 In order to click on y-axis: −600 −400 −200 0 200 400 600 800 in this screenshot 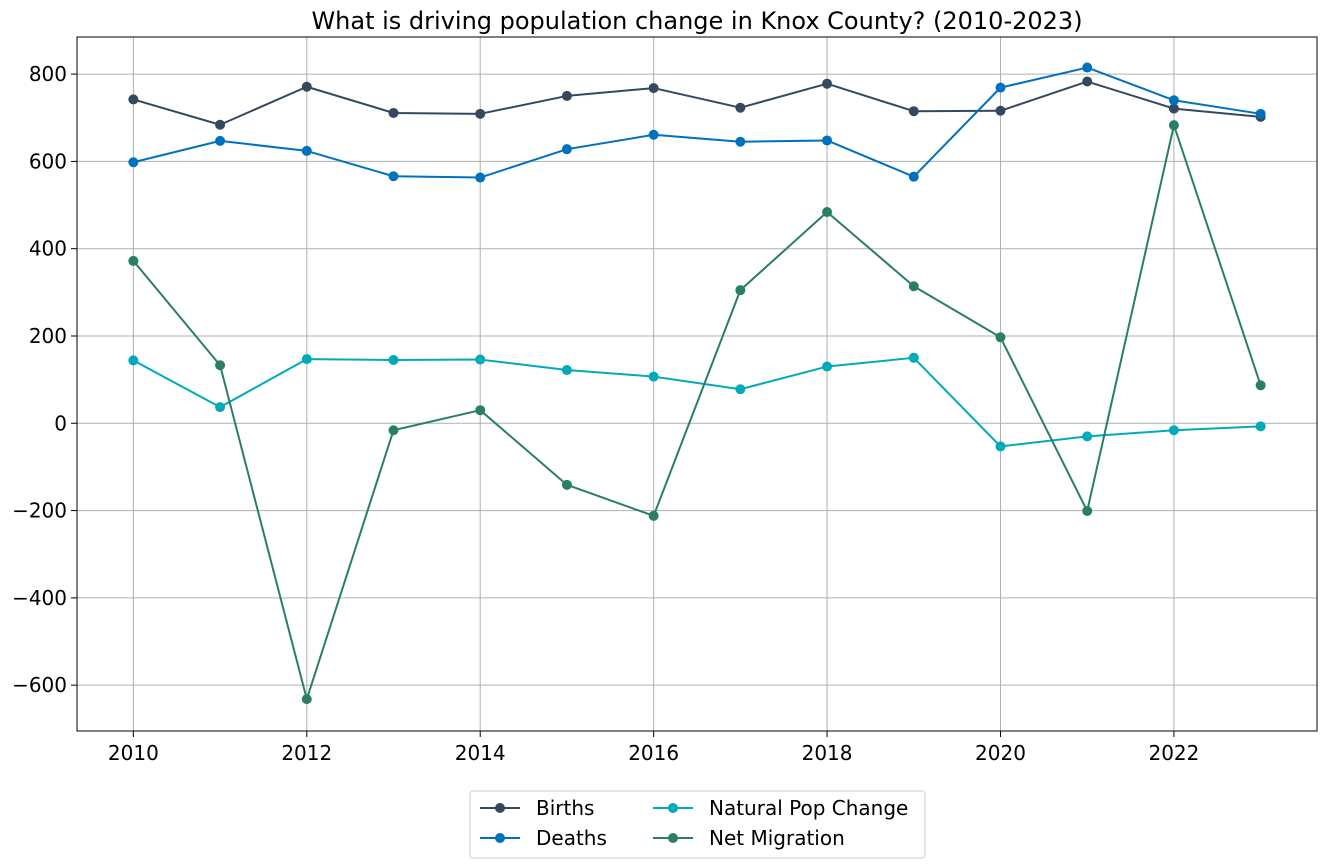, I will do `click(44, 379)`.